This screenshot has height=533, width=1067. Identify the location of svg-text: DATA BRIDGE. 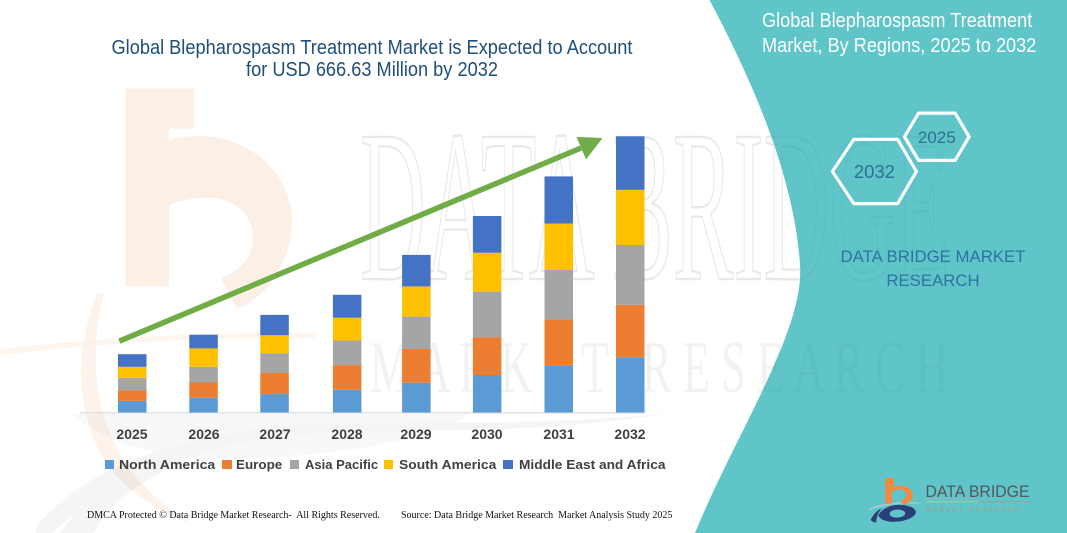
(978, 491).